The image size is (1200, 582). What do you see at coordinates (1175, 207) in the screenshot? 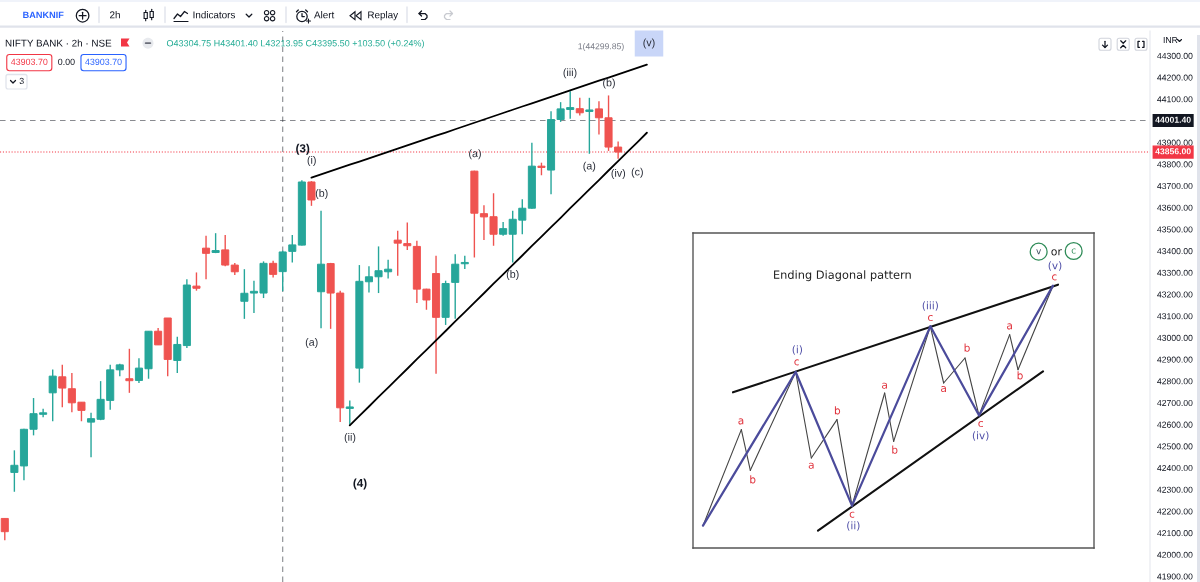
I see `y-tick-label: 43600.00` at bounding box center [1175, 207].